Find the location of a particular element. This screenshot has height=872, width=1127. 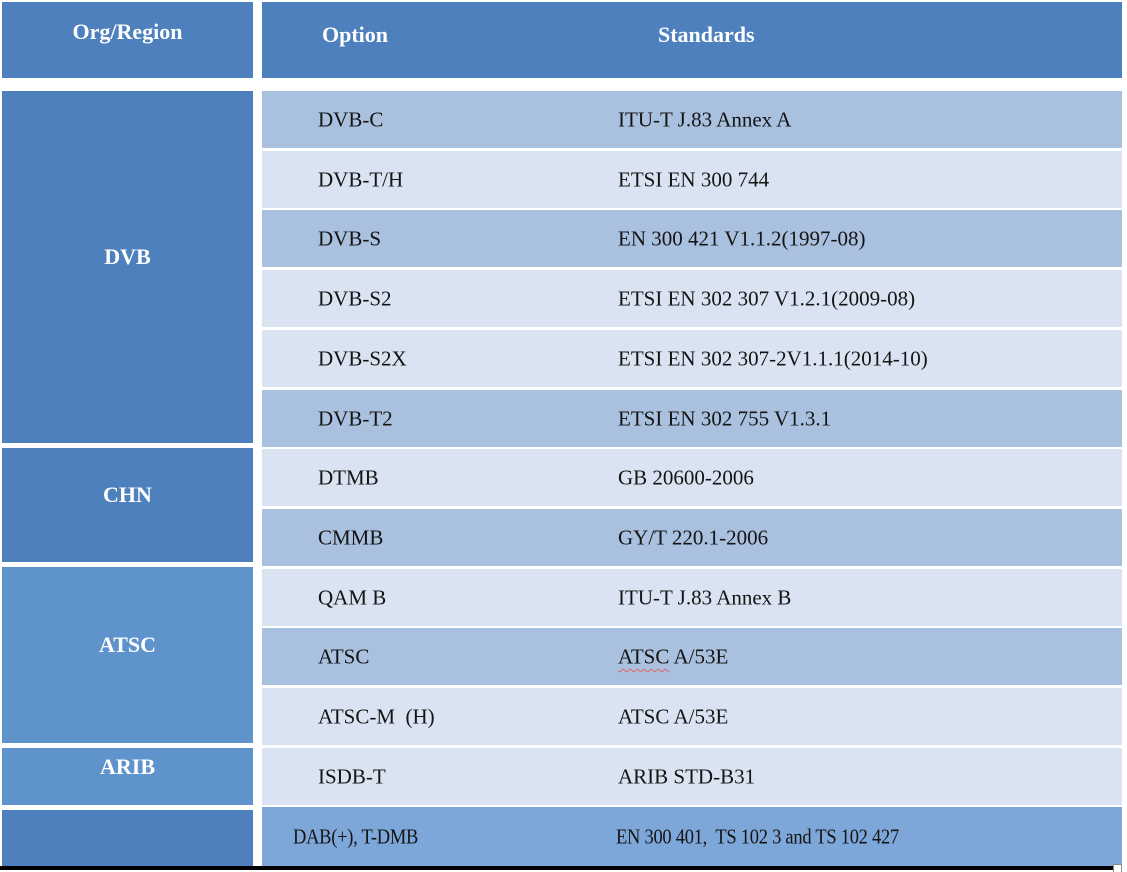

header-standards-label: Standards is located at coordinates (706, 34).